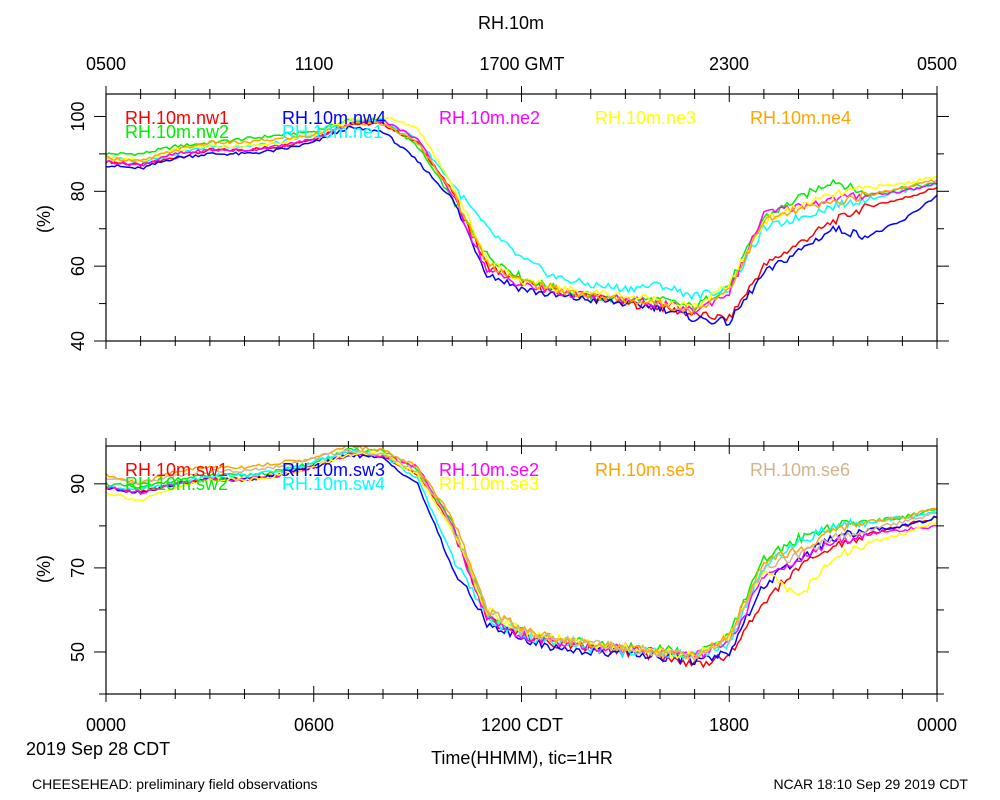  What do you see at coordinates (78, 568) in the screenshot?
I see `y-tick-label: 70` at bounding box center [78, 568].